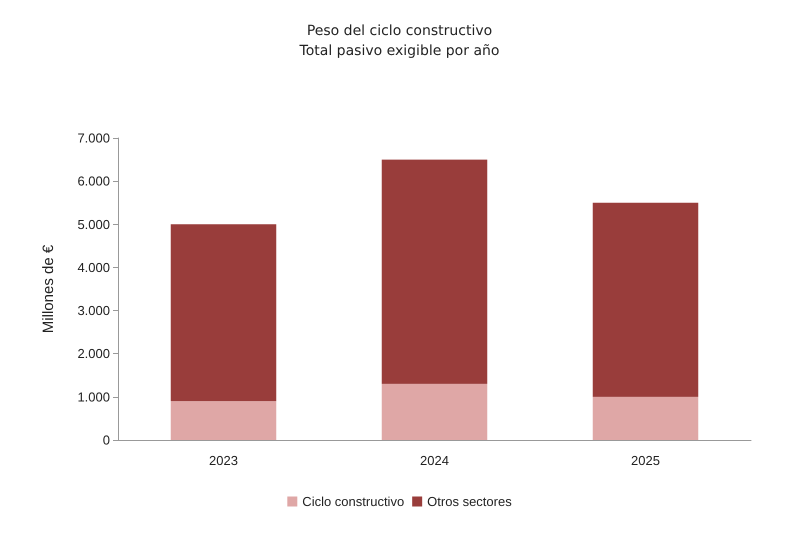 The width and height of the screenshot is (799, 533). What do you see at coordinates (434, 460) in the screenshot?
I see `x-tick-label: 2024` at bounding box center [434, 460].